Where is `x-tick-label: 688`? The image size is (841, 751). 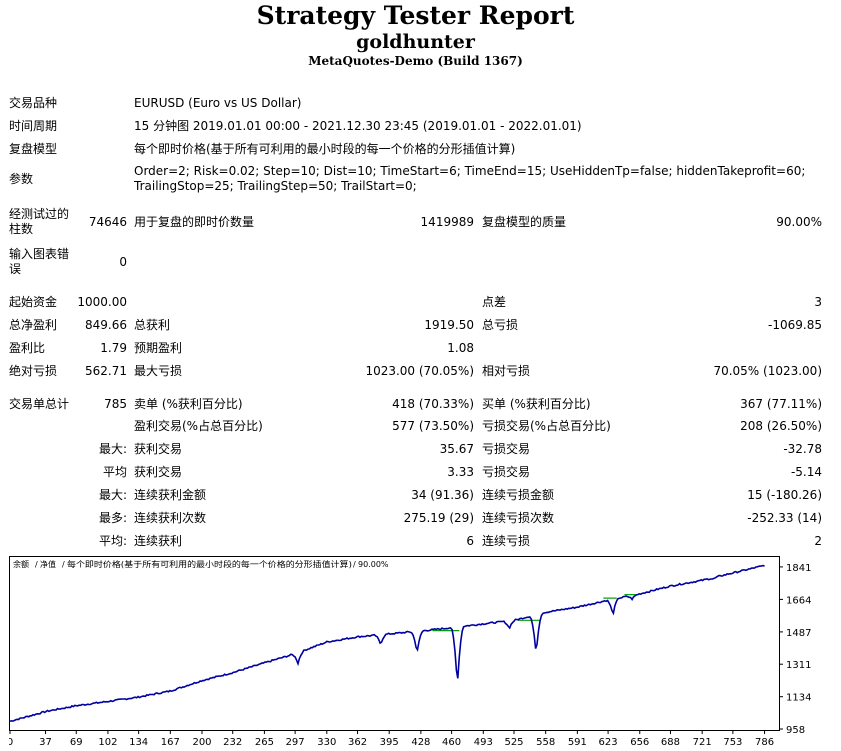 x-tick-label: 688 is located at coordinates (670, 742).